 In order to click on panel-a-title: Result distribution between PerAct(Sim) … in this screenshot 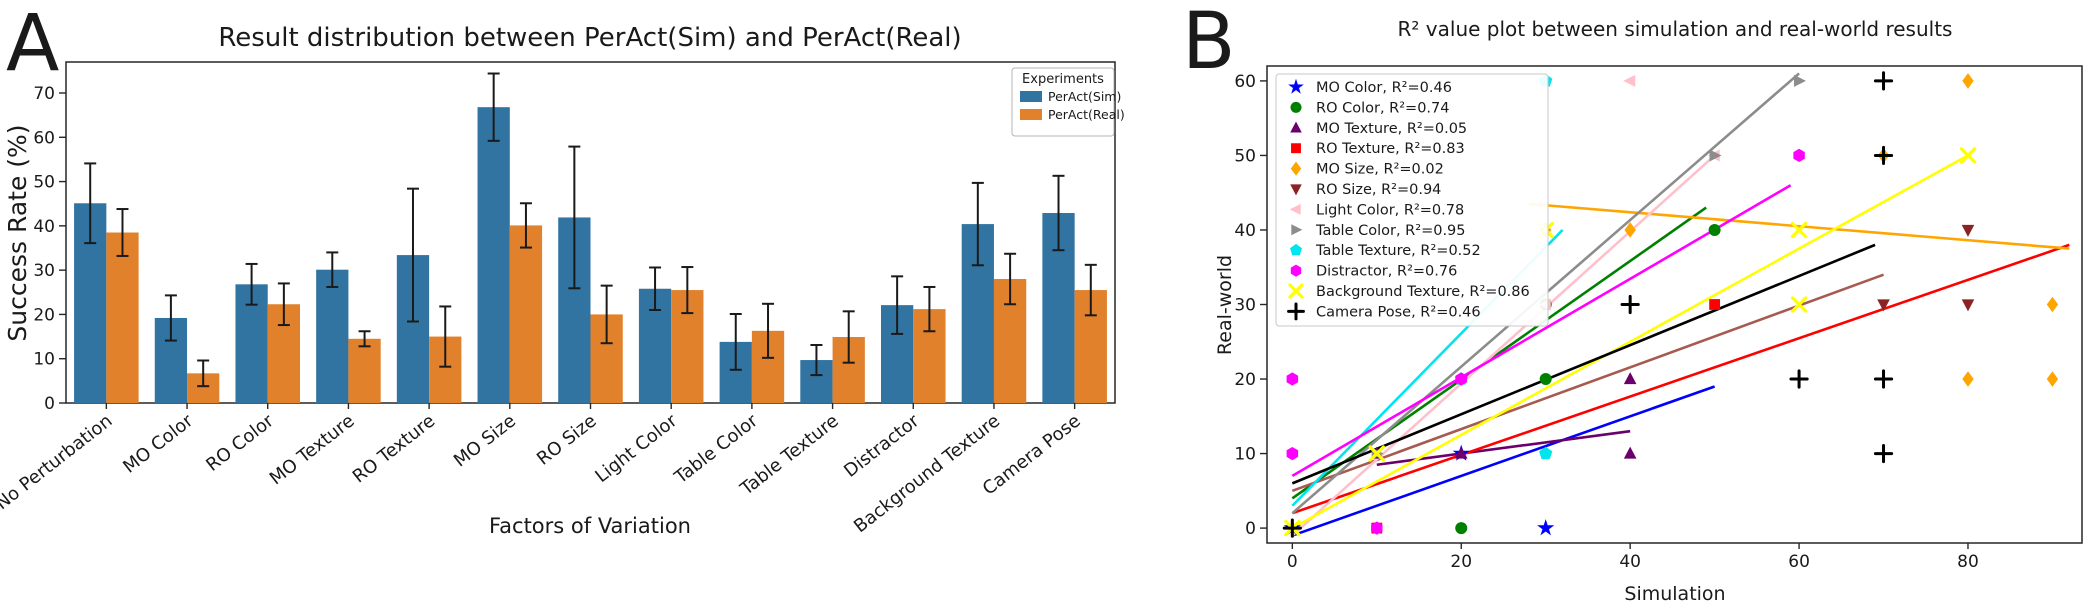, I will do `click(589, 38)`.